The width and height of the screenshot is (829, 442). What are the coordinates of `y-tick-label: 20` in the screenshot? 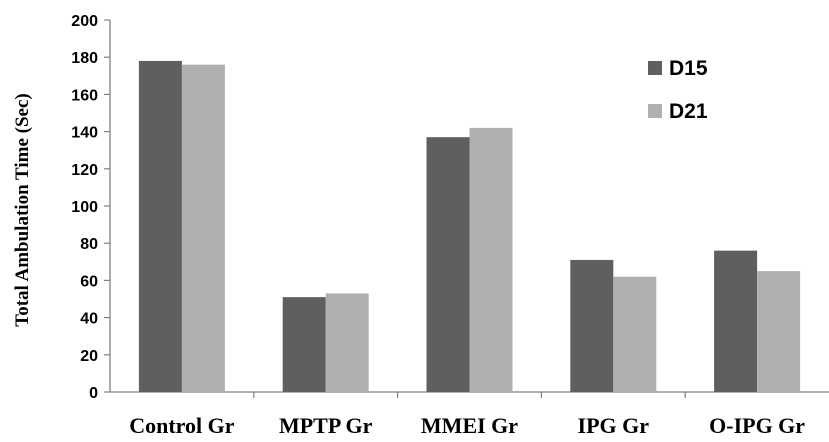 It's located at (89, 356).